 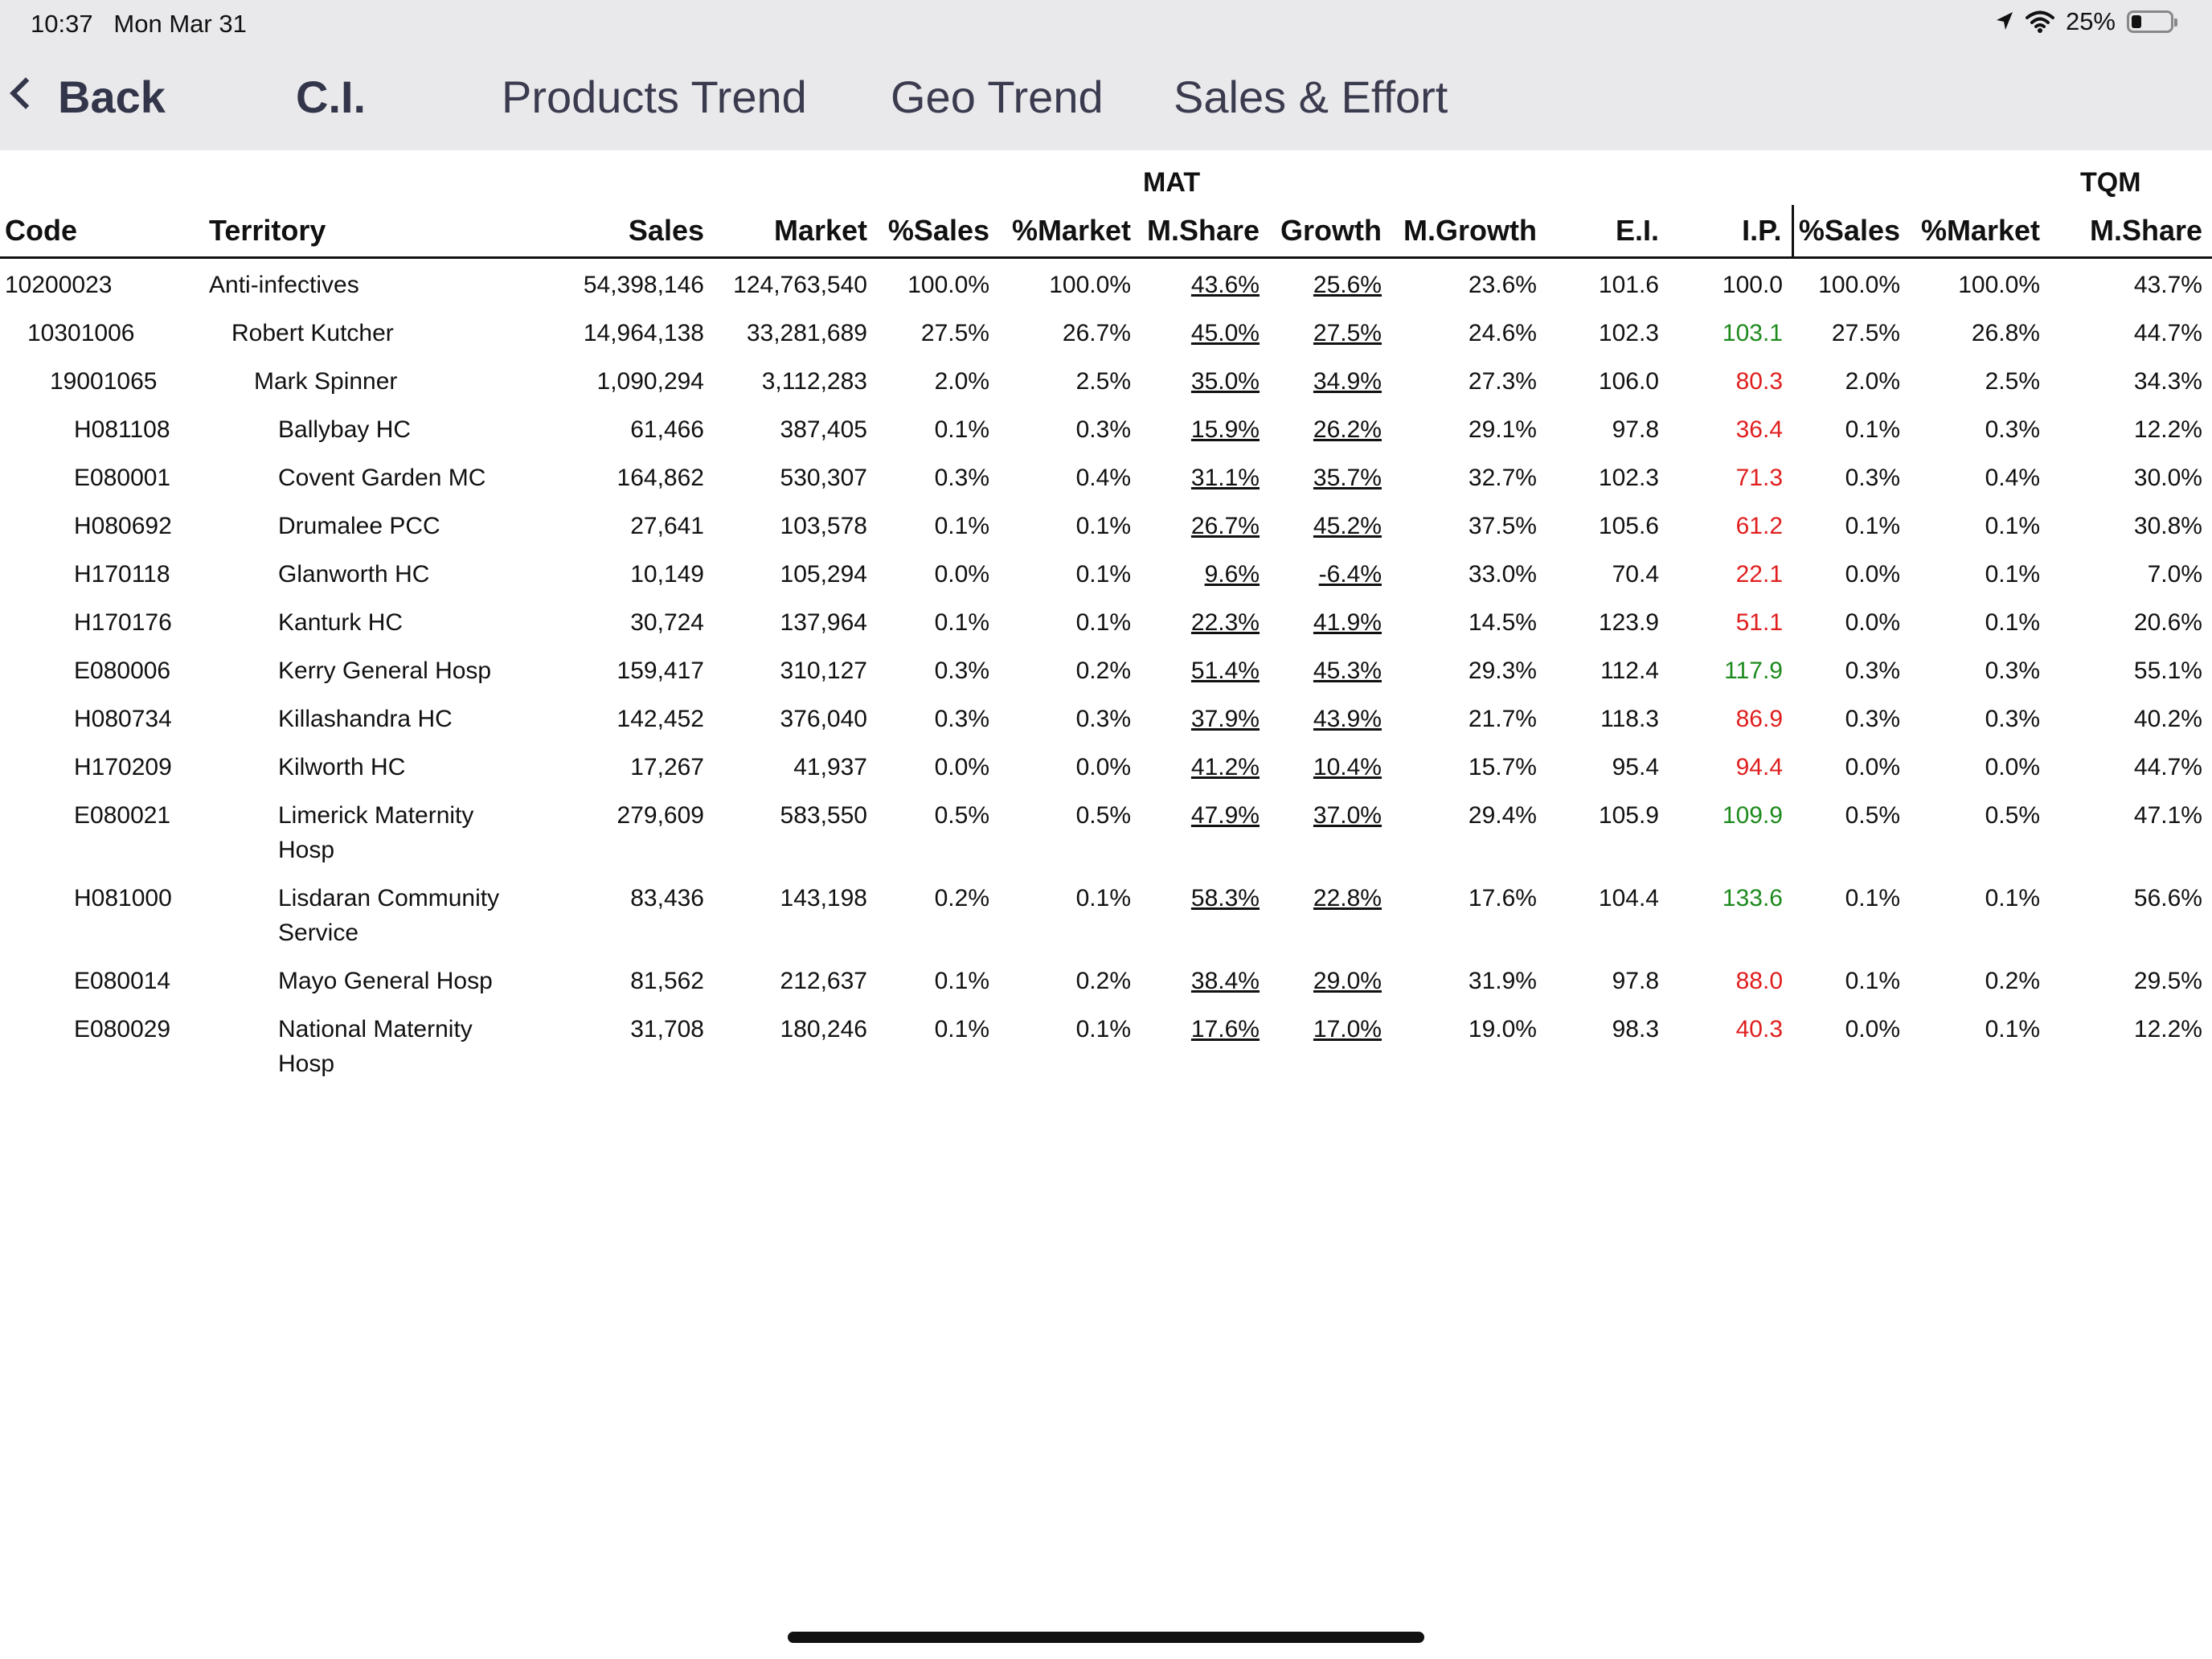 What do you see at coordinates (1347, 285) in the screenshot?
I see `cell-growth-text: 25.6%` at bounding box center [1347, 285].